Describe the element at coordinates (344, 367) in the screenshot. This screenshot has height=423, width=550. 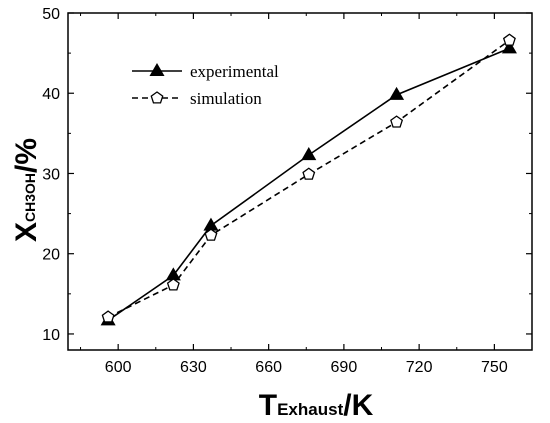
I see `x-tick-label: 690` at that location.